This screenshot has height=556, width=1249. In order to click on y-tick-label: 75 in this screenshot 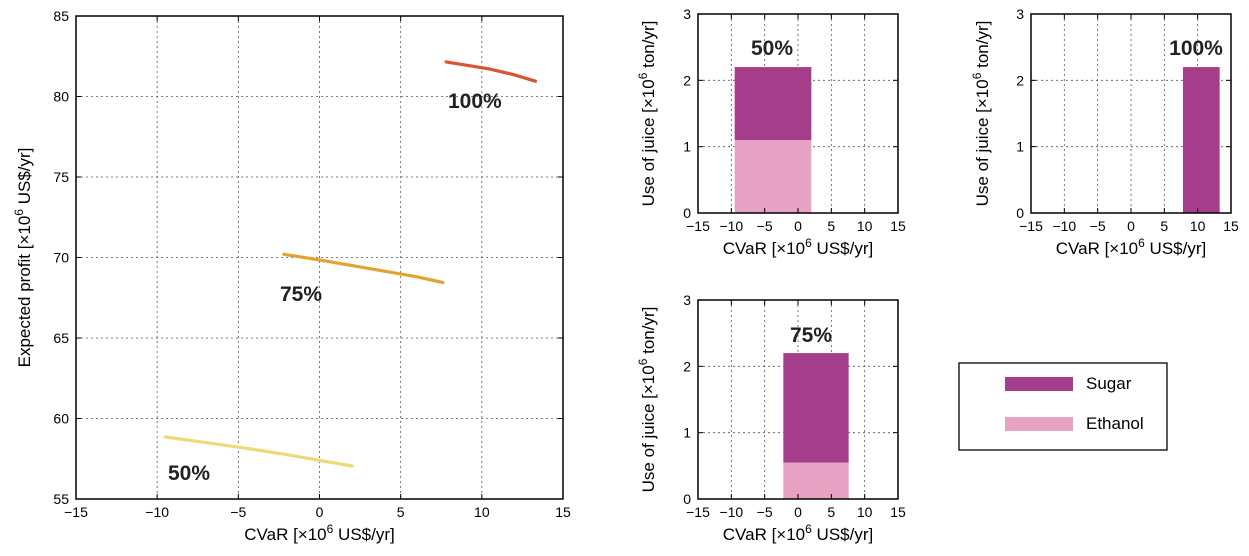, I will do `click(61, 177)`.